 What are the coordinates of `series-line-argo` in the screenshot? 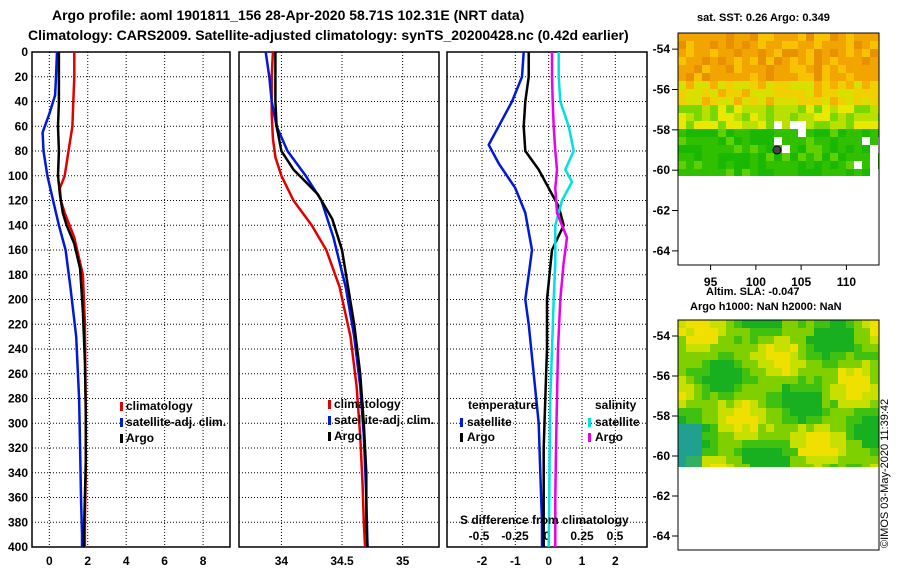 It's located at (321, 300).